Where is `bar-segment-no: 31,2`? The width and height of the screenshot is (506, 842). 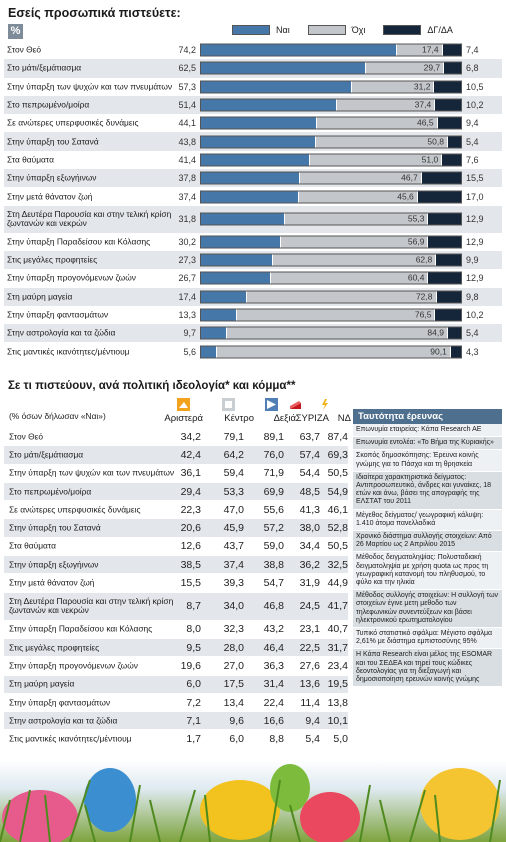
bar-segment-no: 31,2 is located at coordinates (392, 87).